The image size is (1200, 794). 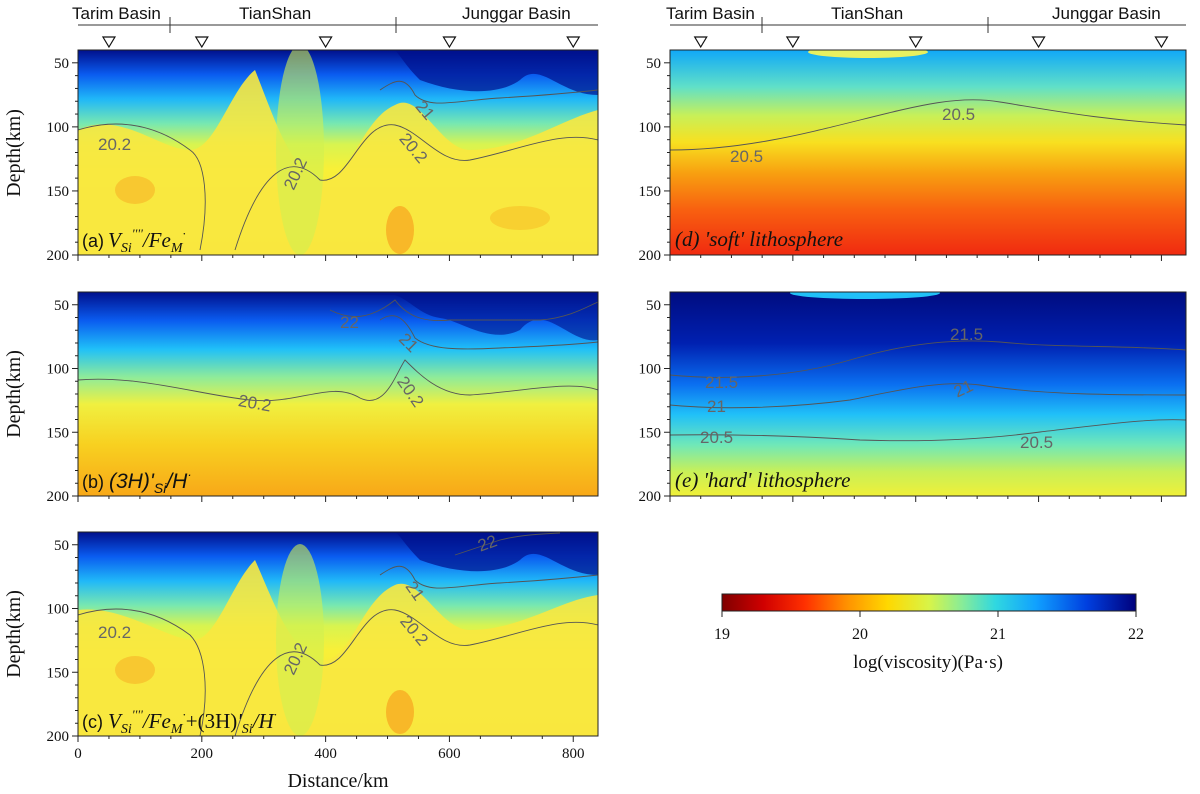 What do you see at coordinates (325, 754) in the screenshot?
I see `x-tick-label: 400` at bounding box center [325, 754].